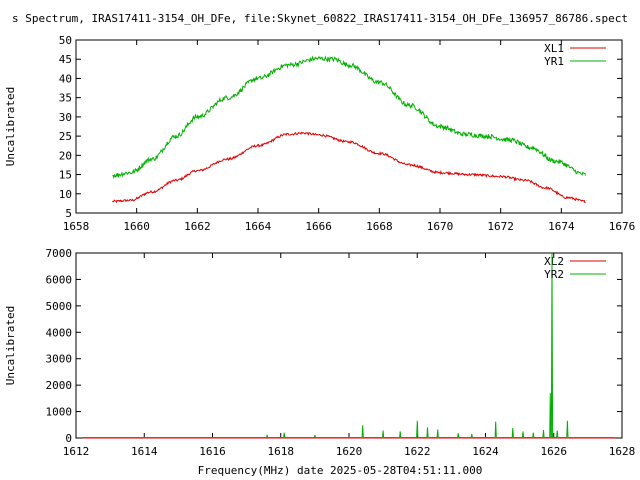 The width and height of the screenshot is (640, 480). I want to click on p1-y-tick-label: 3000, so click(59, 359).